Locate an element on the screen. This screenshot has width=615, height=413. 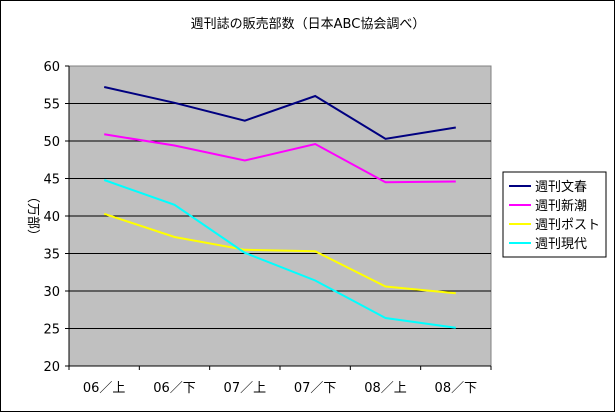
y-tick-label: 45 is located at coordinates (51, 180).